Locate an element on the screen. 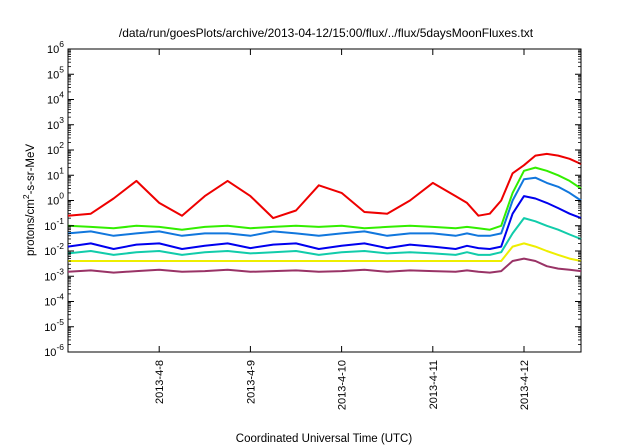 The height and width of the screenshot is (448, 640). y-tick-label: 10⁻² is located at coordinates (54, 249).